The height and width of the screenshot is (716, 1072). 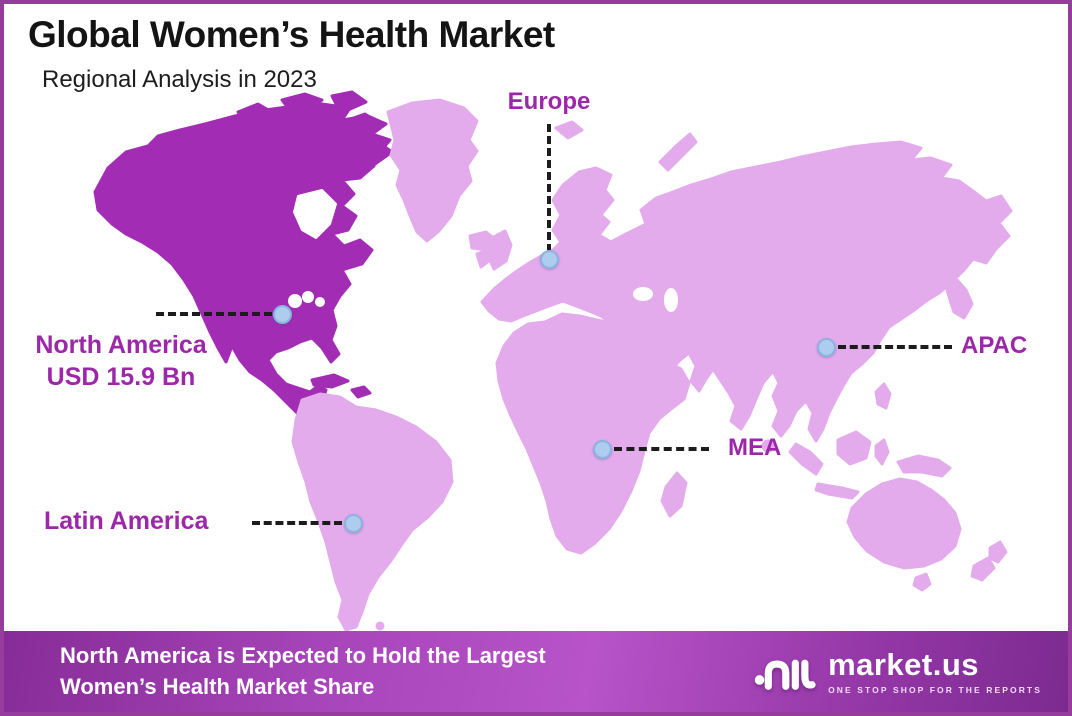 I want to click on map-region-north-america, so click(x=243, y=266).